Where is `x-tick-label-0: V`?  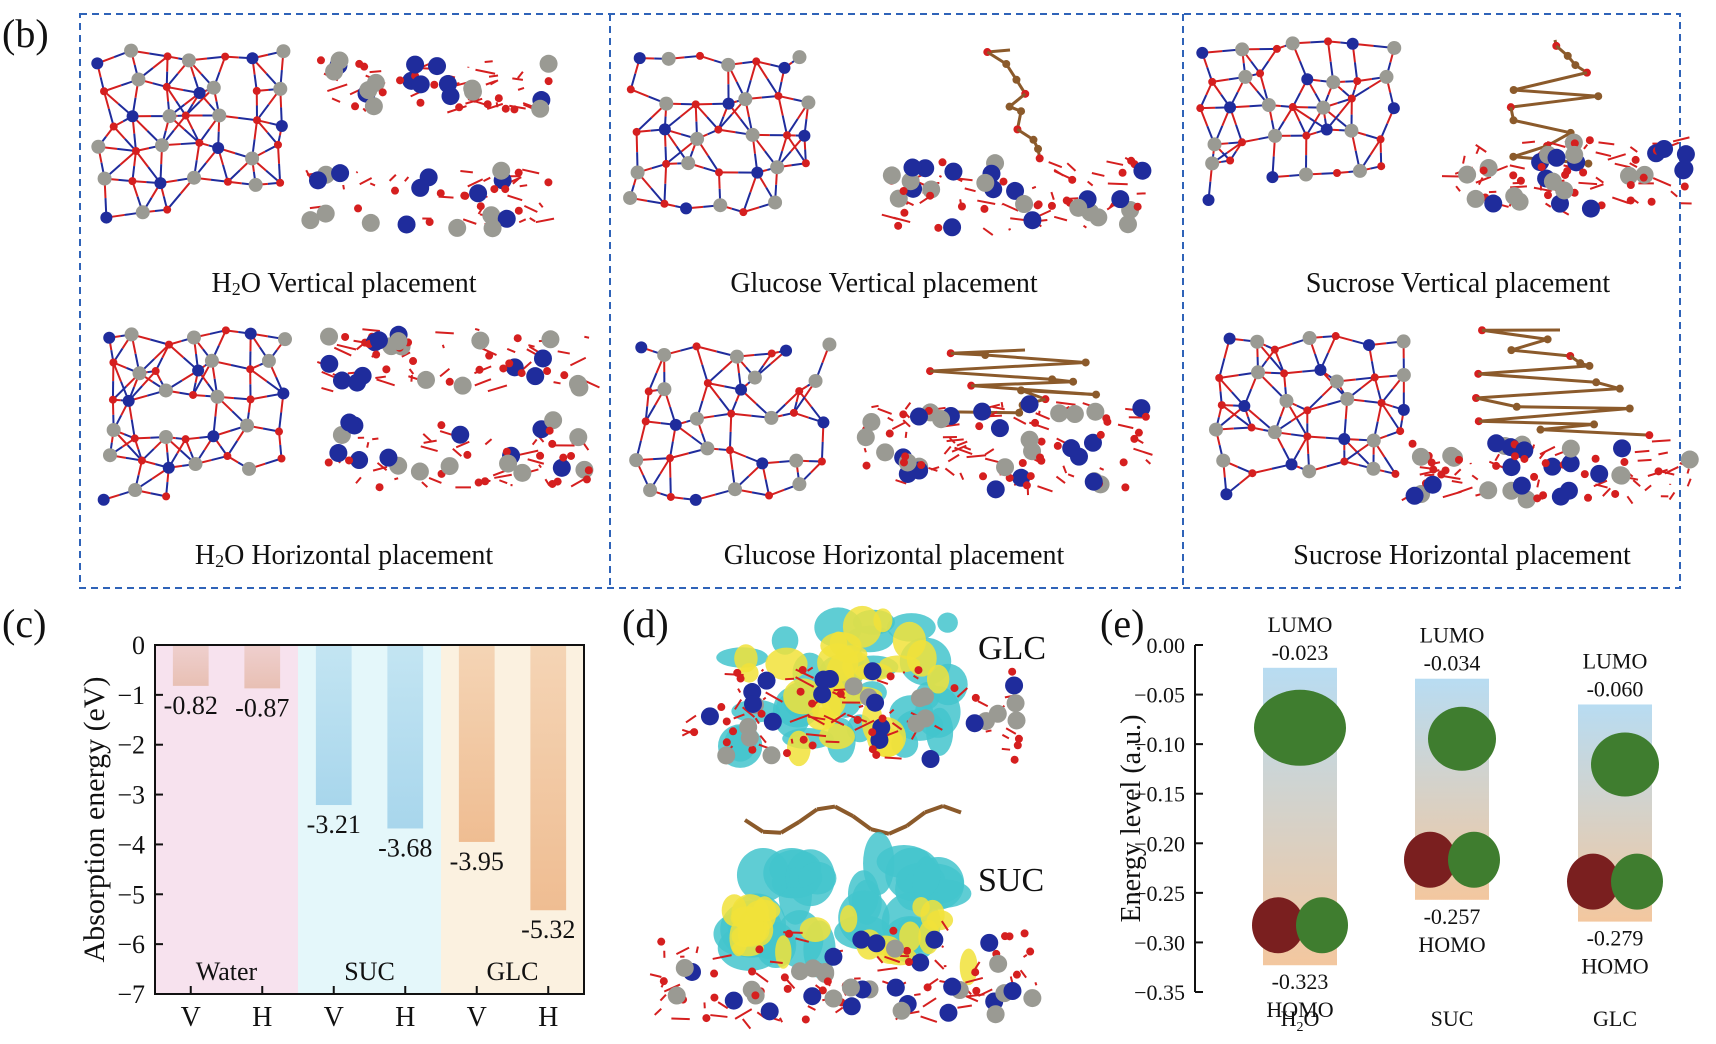
x-tick-label-0: V is located at coordinates (191, 1017).